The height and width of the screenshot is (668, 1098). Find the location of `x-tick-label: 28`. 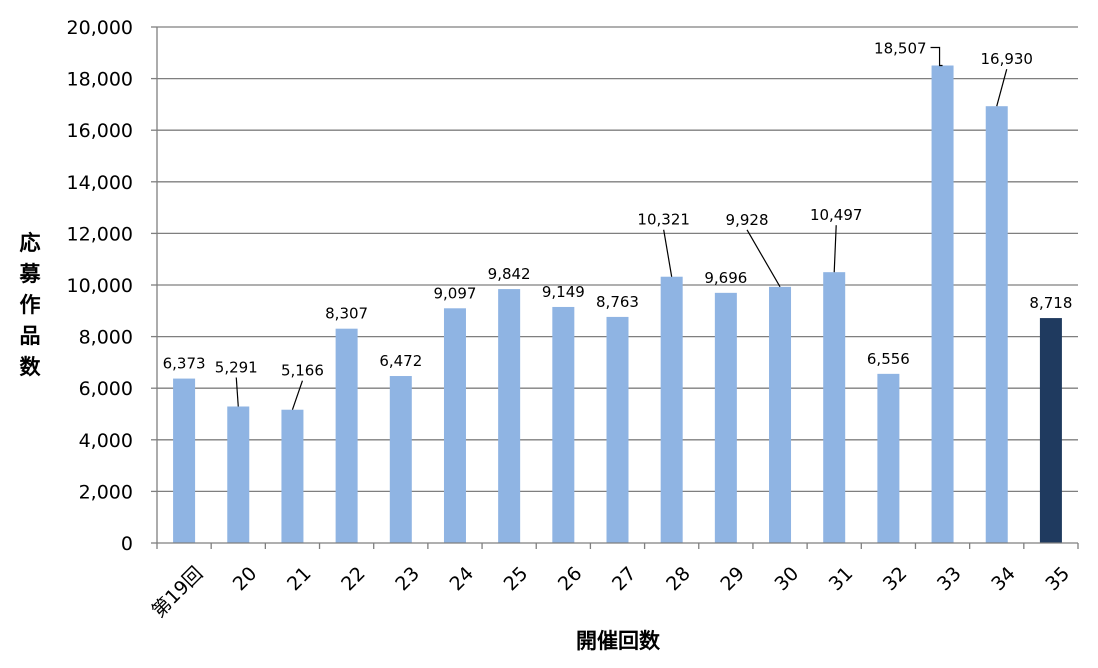

x-tick-label: 28 is located at coordinates (678, 579).